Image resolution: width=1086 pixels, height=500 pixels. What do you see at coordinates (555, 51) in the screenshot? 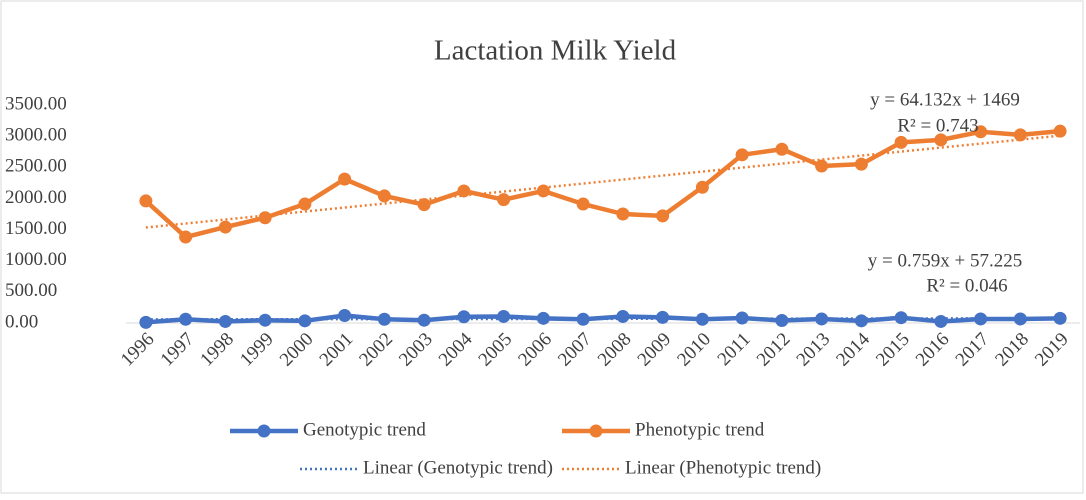
I see `chart-title: Lactation Milk Yield` at bounding box center [555, 51].